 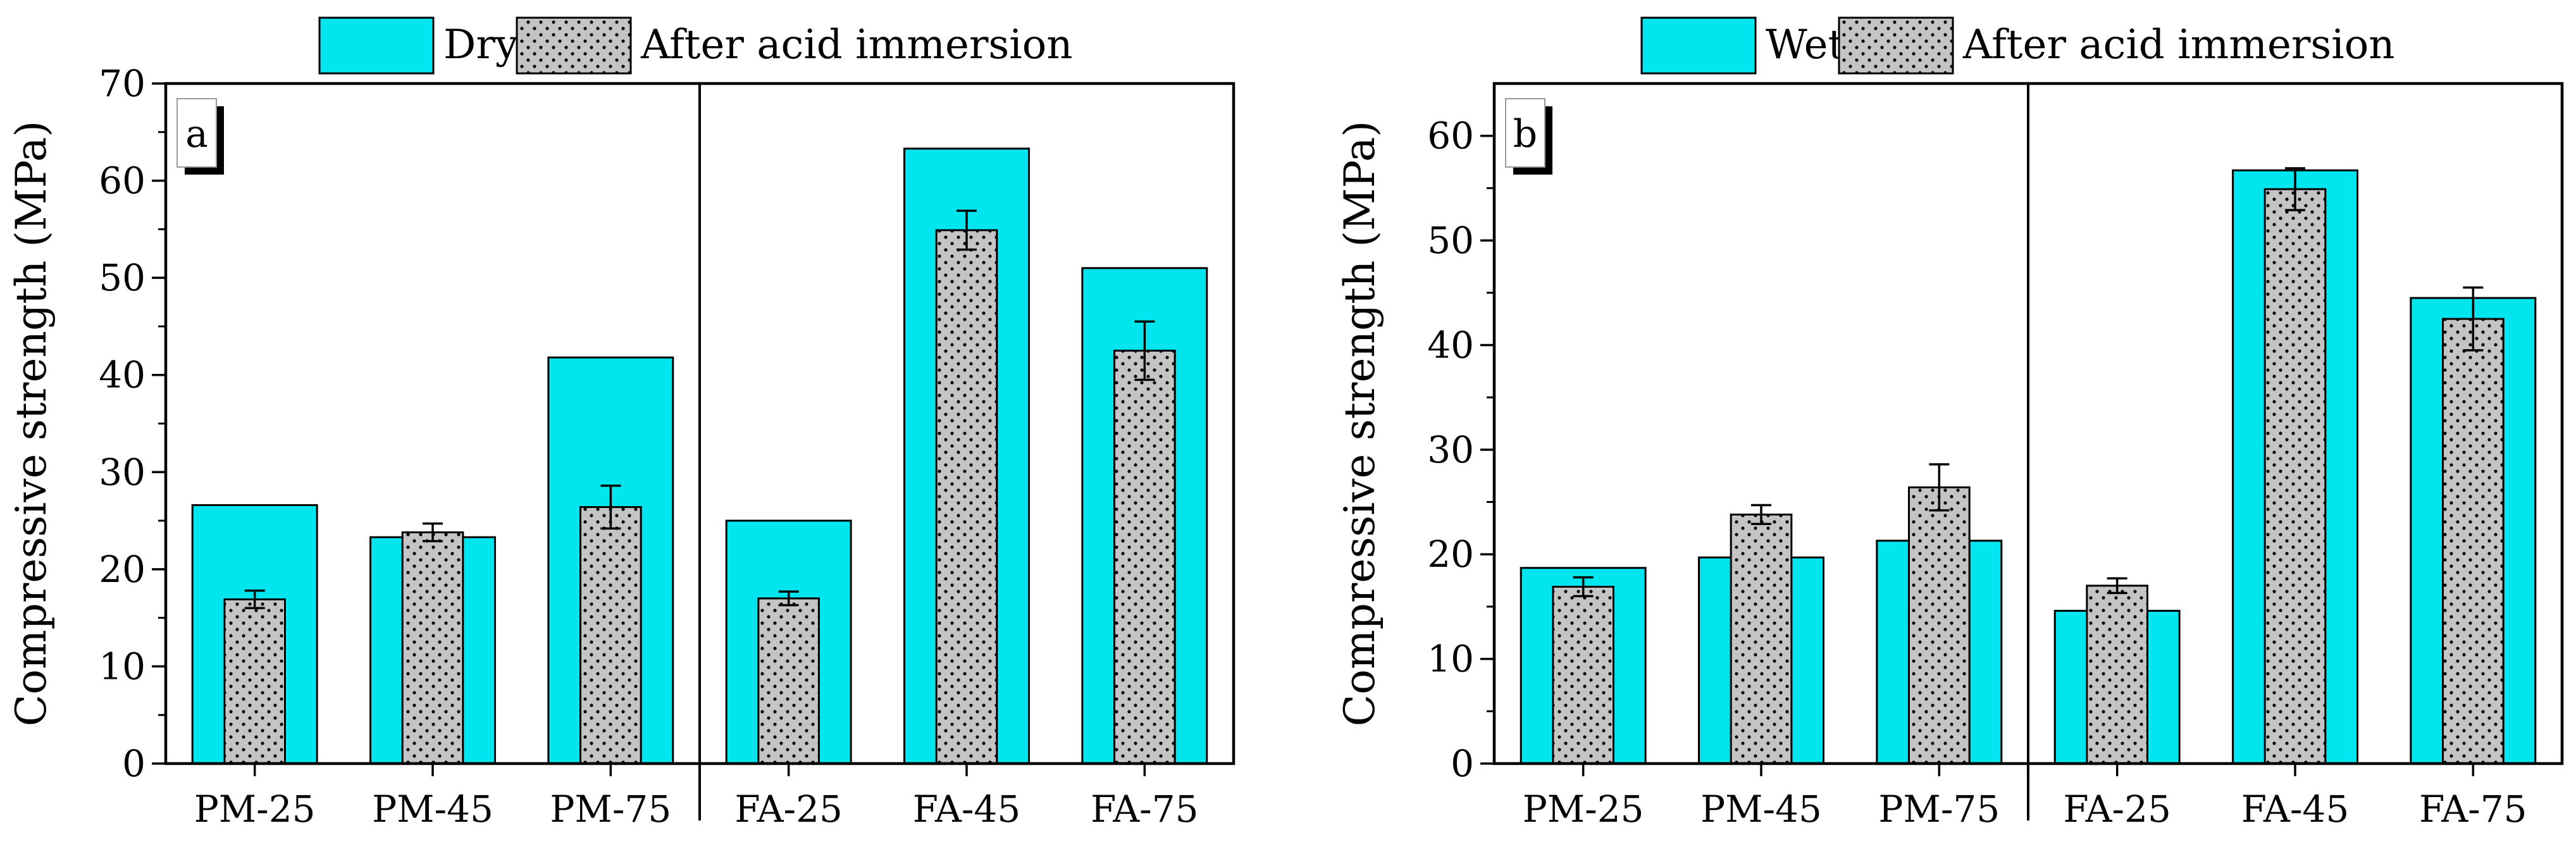 What do you see at coordinates (1699, 45) in the screenshot?
I see `legend-swatch-wet` at bounding box center [1699, 45].